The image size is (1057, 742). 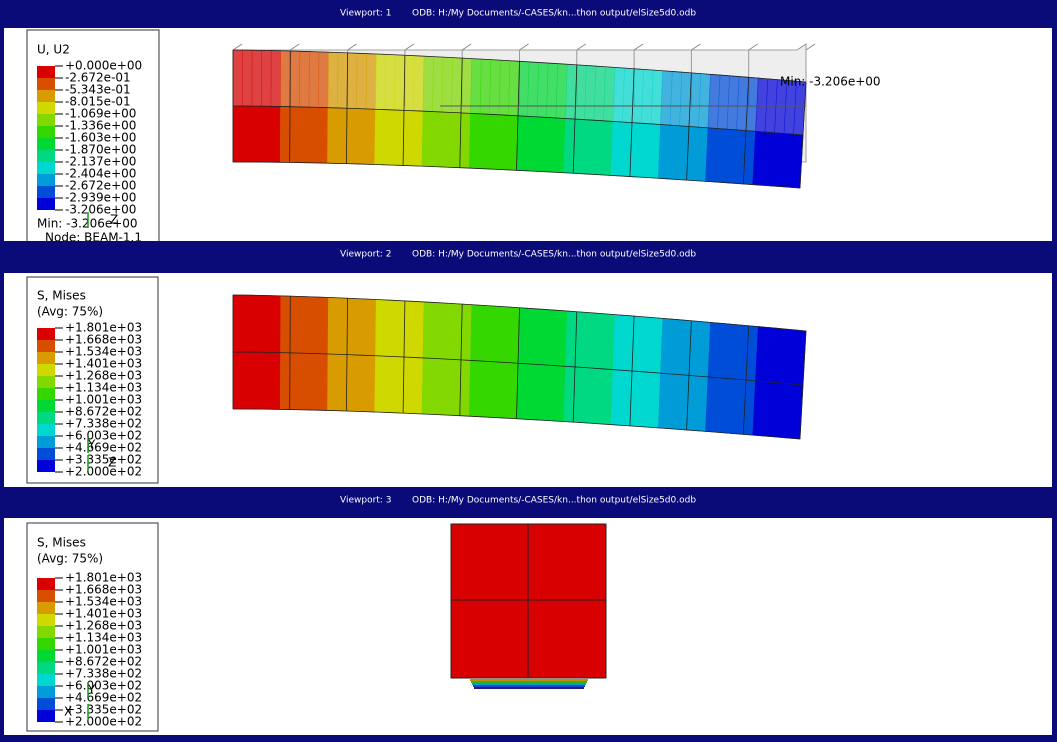 What do you see at coordinates (830, 82) in the screenshot?
I see `min-annotation: Min: -3.206e+00` at bounding box center [830, 82].